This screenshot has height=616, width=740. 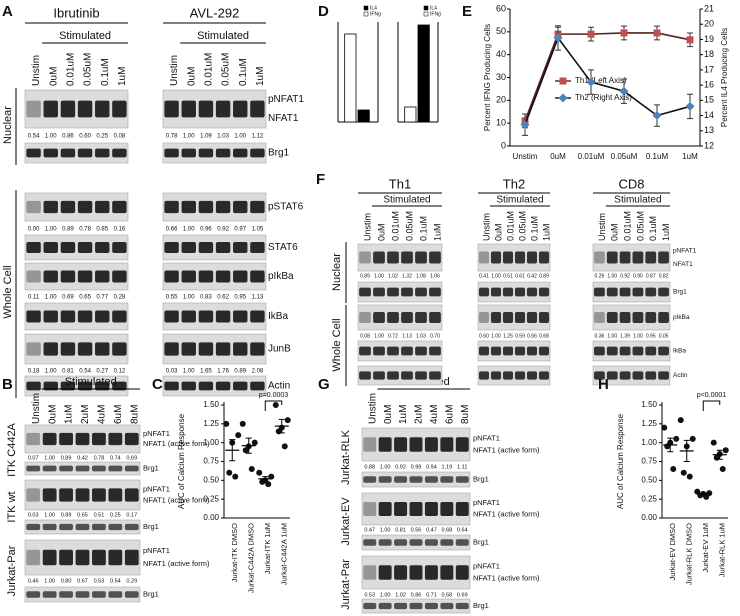 What do you see at coordinates (8, 125) in the screenshot?
I see `section-label: Nuclear` at bounding box center [8, 125].